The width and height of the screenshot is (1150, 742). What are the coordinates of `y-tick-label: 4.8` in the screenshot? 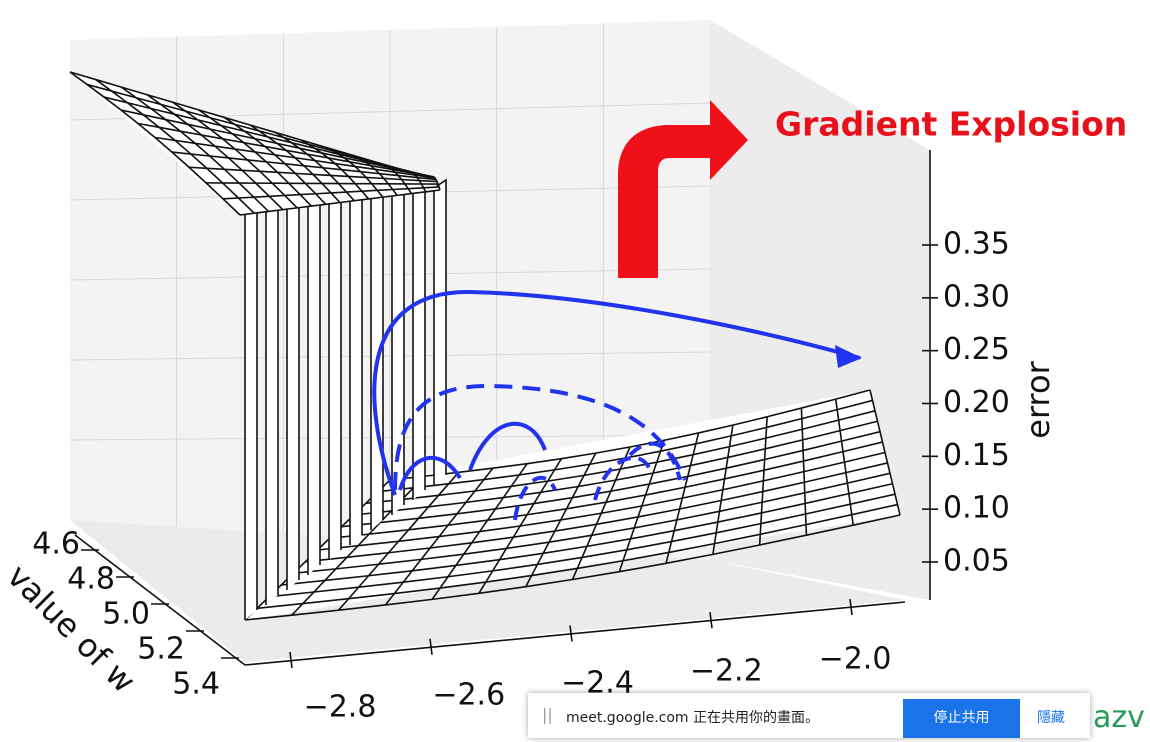 It's located at (91, 579).